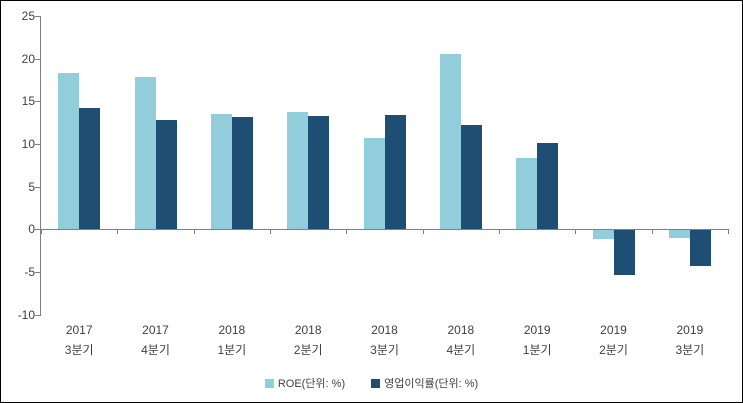 This screenshot has height=403, width=743. I want to click on x-category-label: 2017 3분기, so click(79, 340).